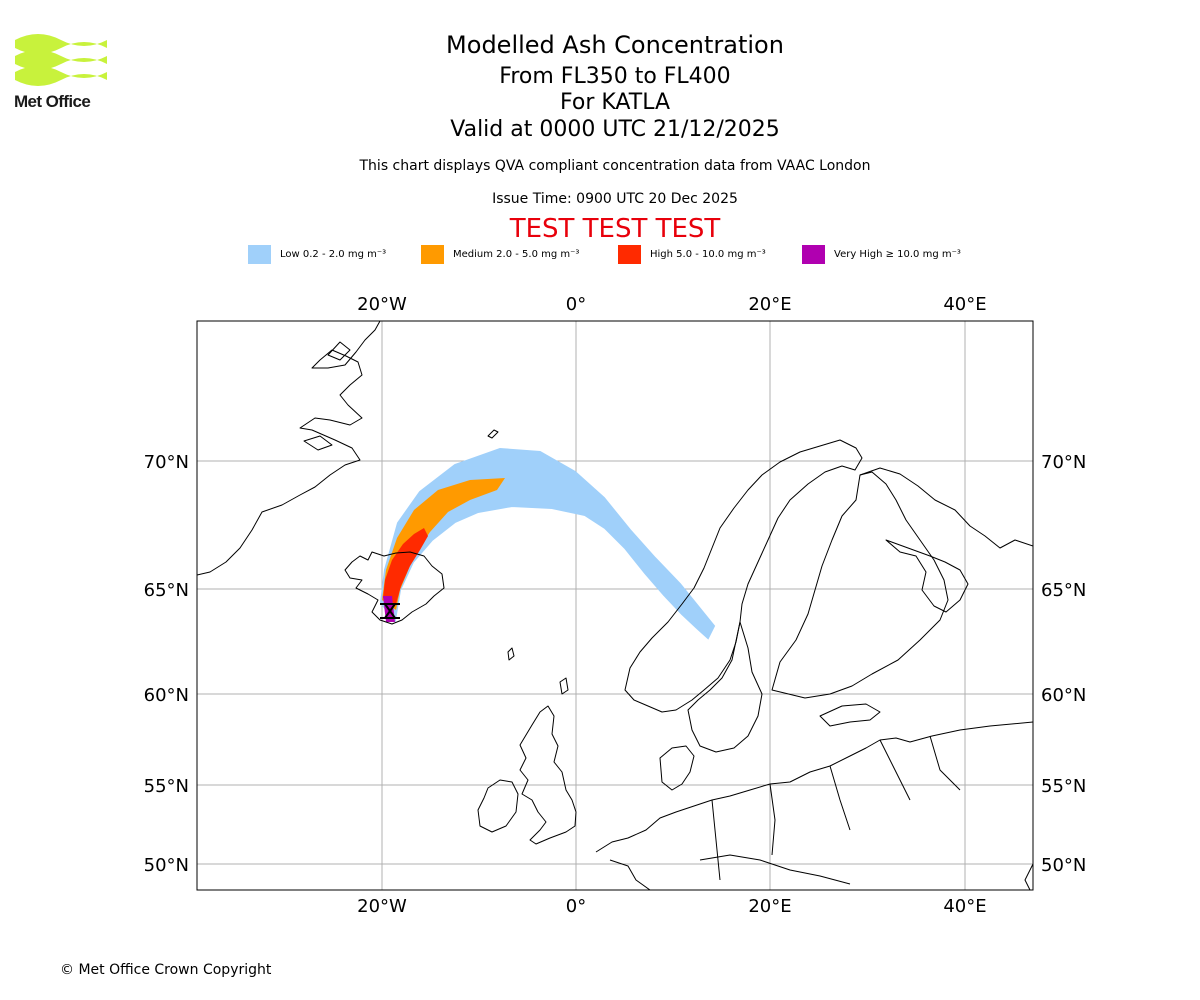 The width and height of the screenshot is (1200, 1000). I want to click on lat-label-left-60n: 60°N, so click(166, 695).